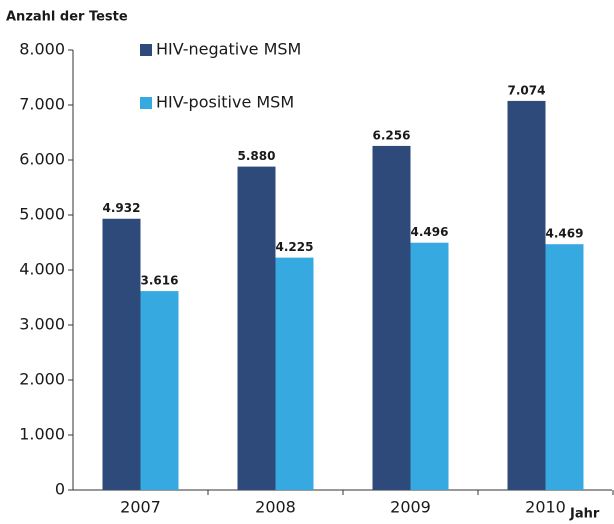 This screenshot has height=524, width=614. What do you see at coordinates (42, 49) in the screenshot?
I see `y-tick-label: 8.000` at bounding box center [42, 49].